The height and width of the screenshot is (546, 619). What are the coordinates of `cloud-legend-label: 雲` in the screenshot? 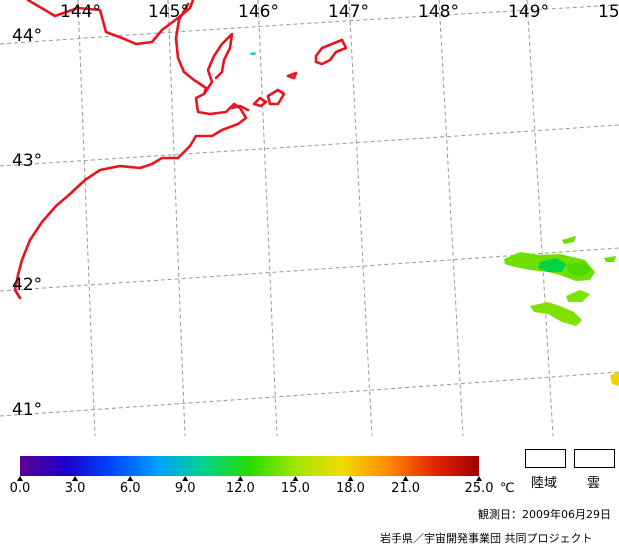 It's located at (594, 483).